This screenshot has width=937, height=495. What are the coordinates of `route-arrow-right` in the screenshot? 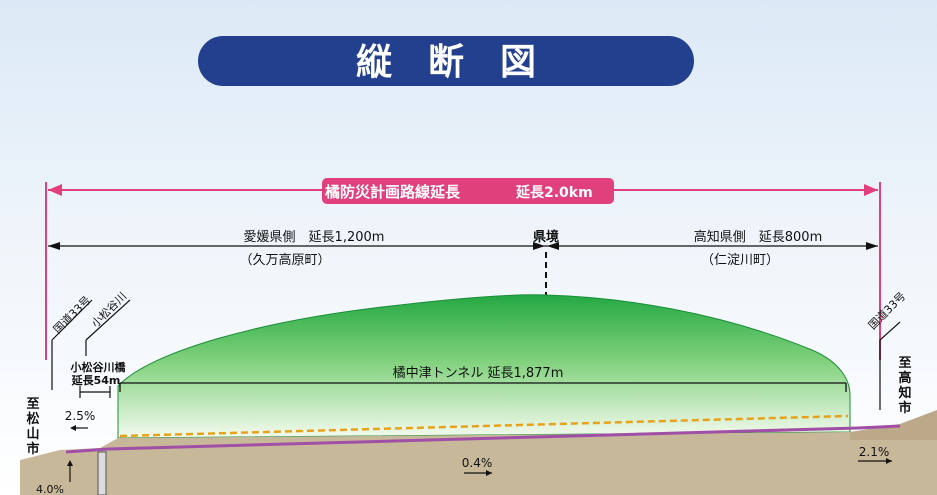 It's located at (871, 190).